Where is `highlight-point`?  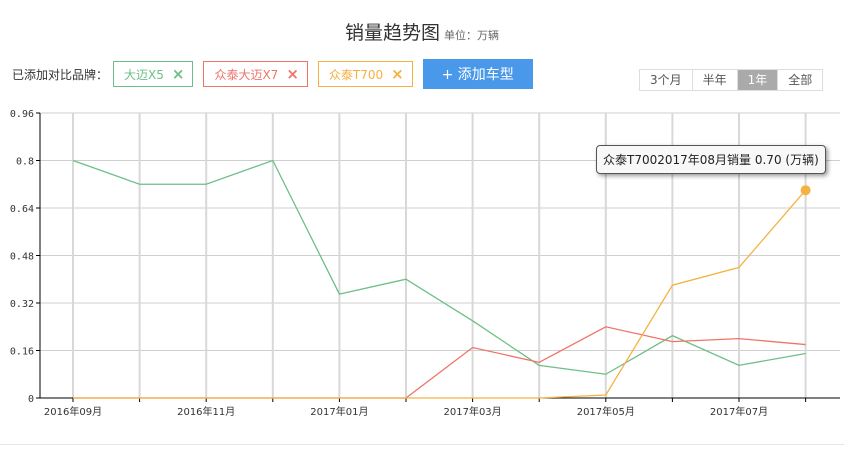
highlight-point is located at coordinates (805, 190).